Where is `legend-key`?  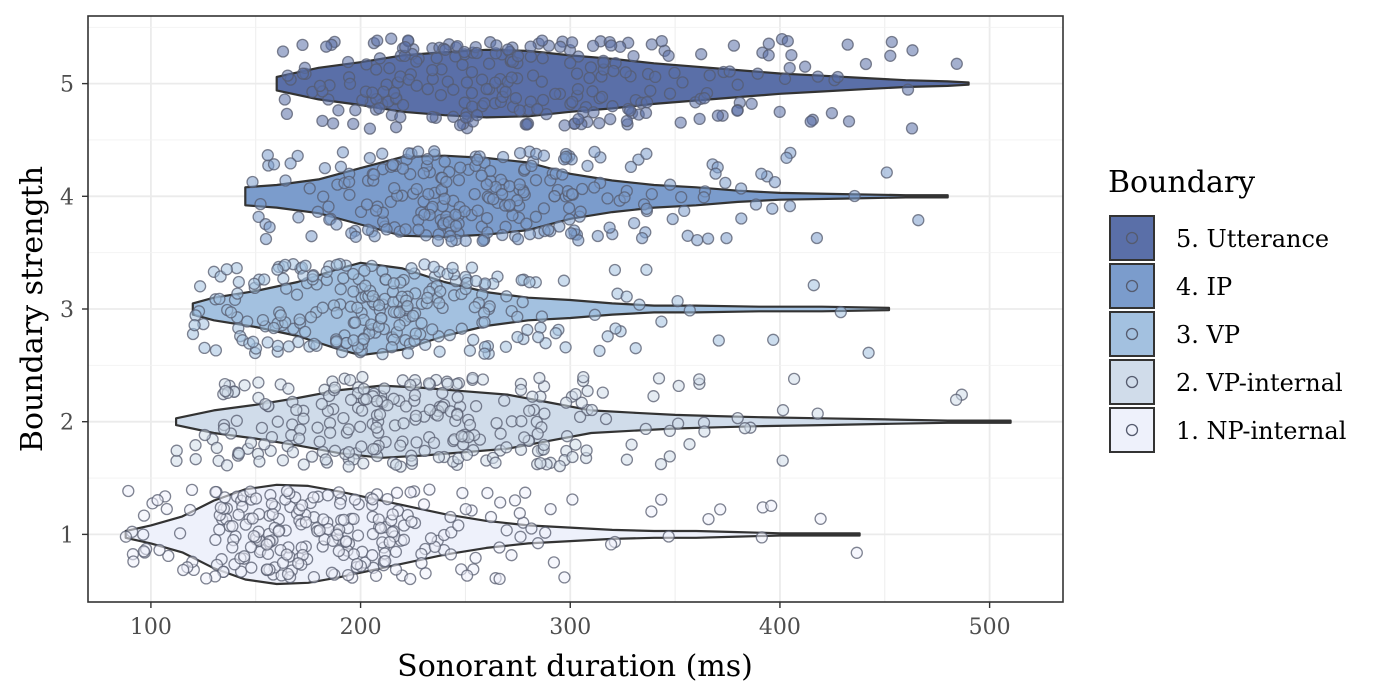
legend-key is located at coordinates (1132, 286).